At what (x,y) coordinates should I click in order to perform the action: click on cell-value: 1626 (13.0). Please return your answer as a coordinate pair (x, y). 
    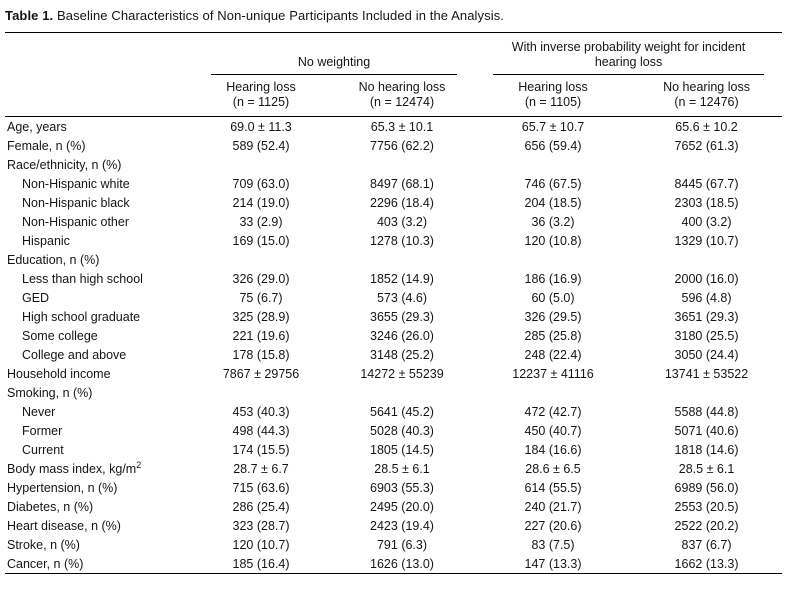
    Looking at the image, I should click on (402, 563).